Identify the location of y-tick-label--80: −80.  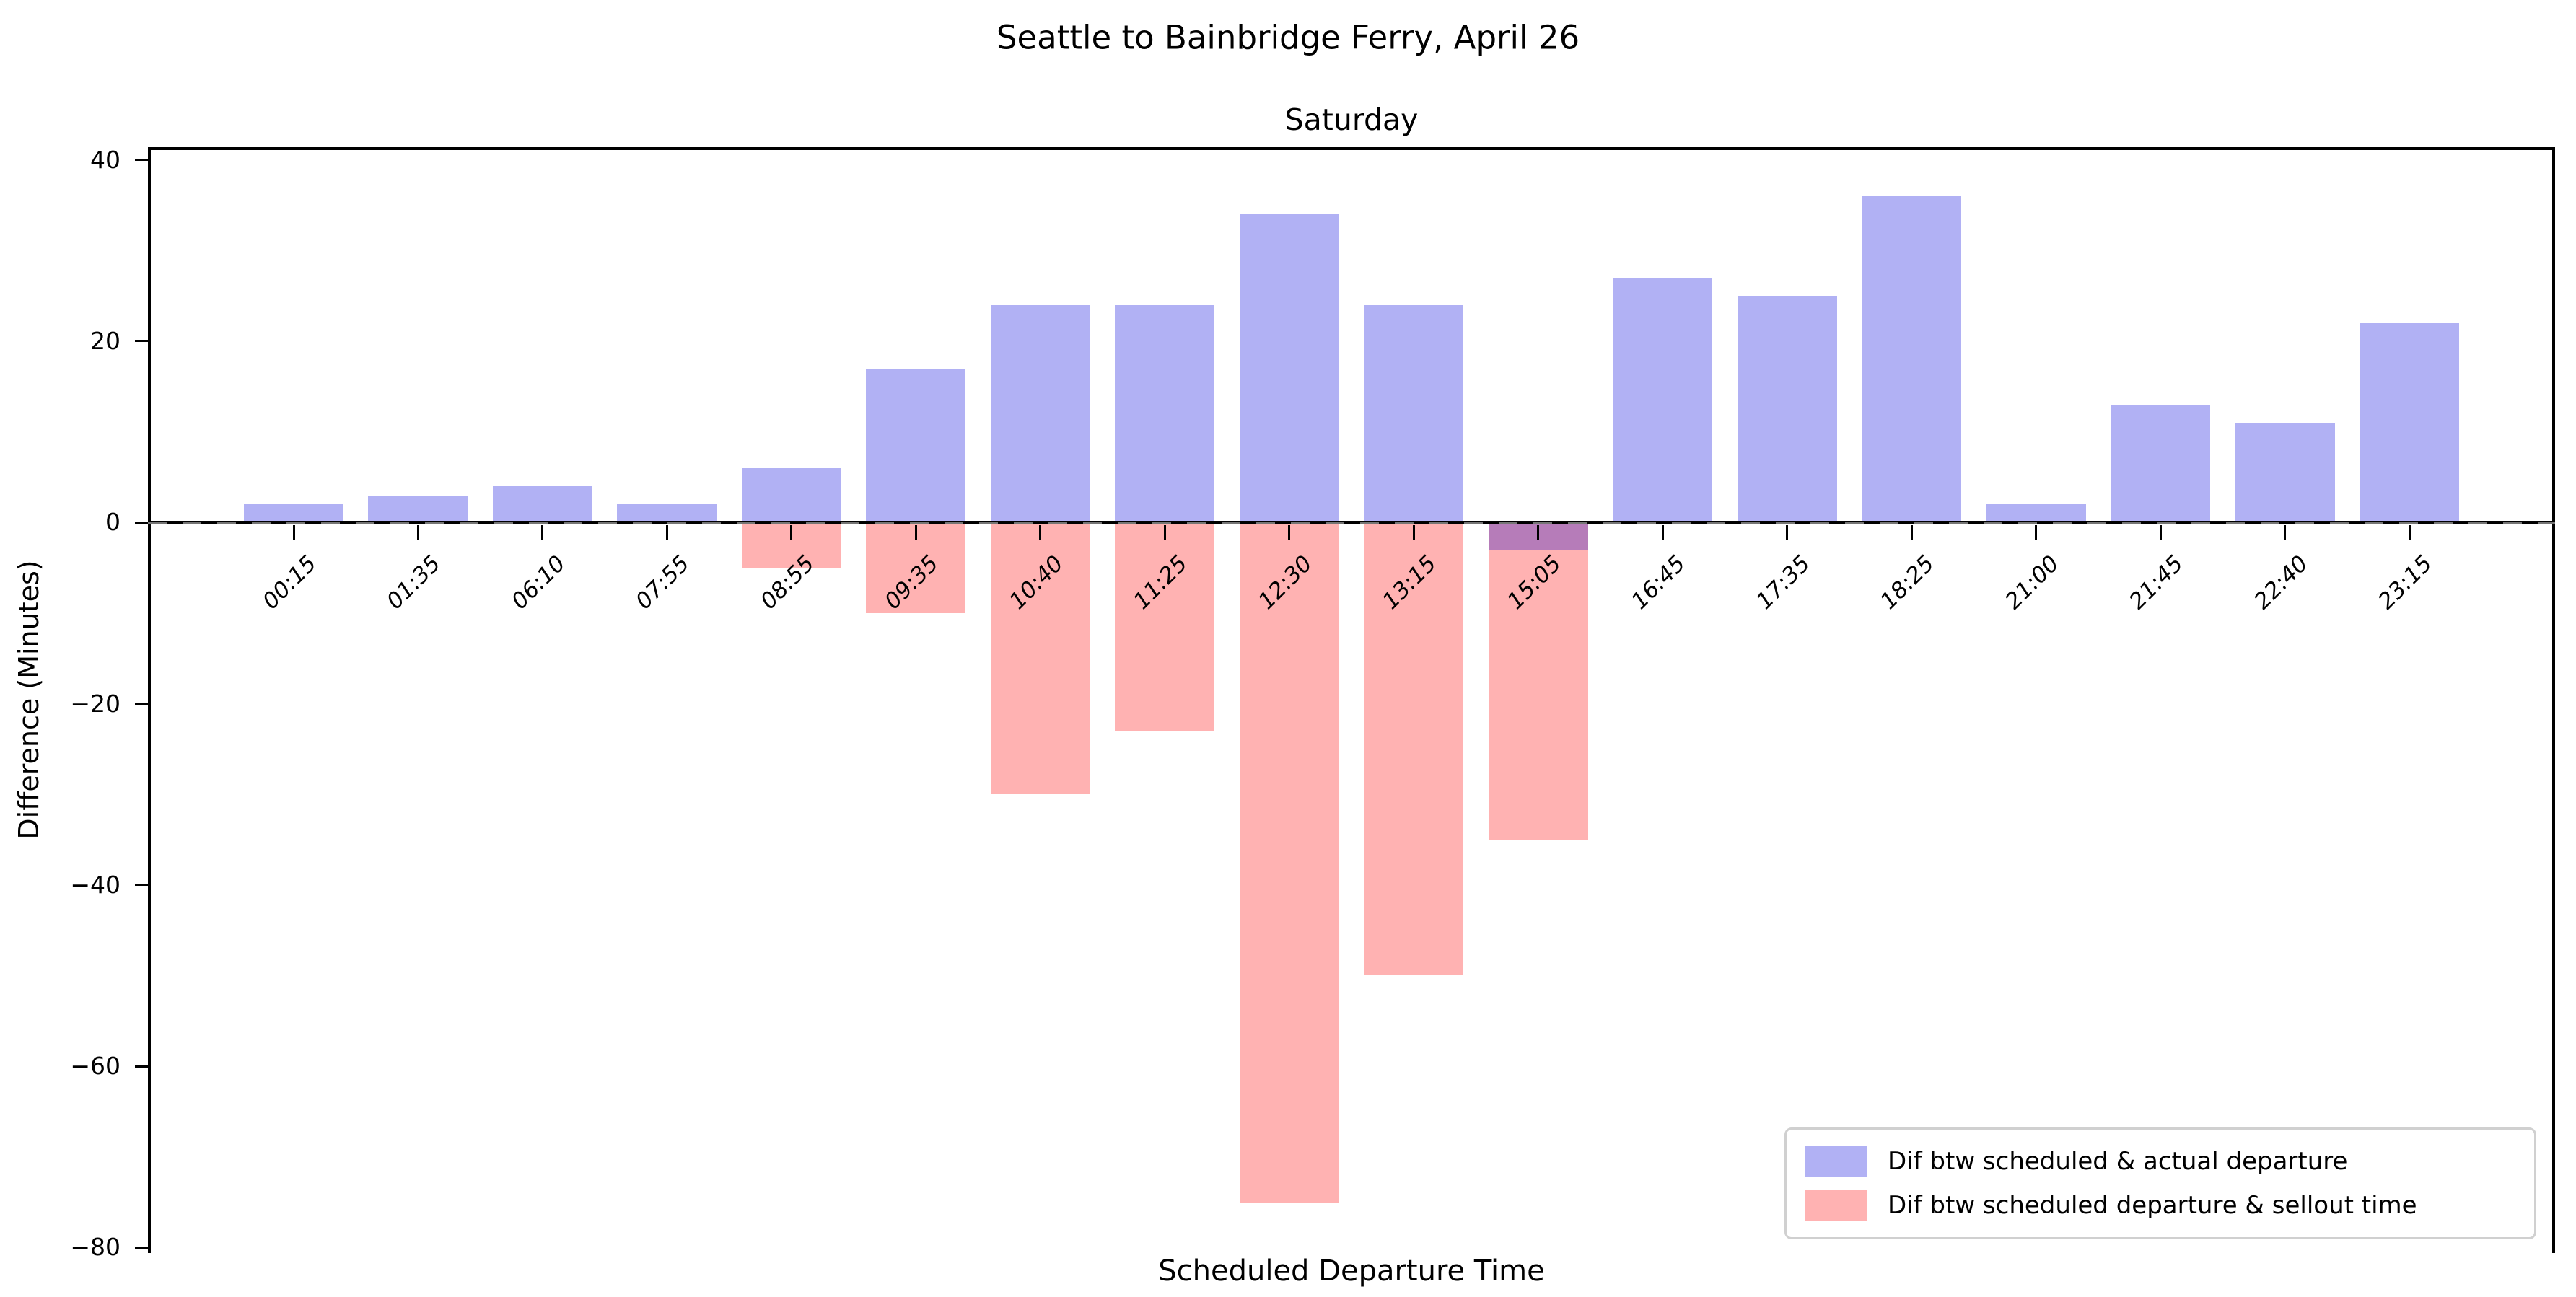
(95, 1247).